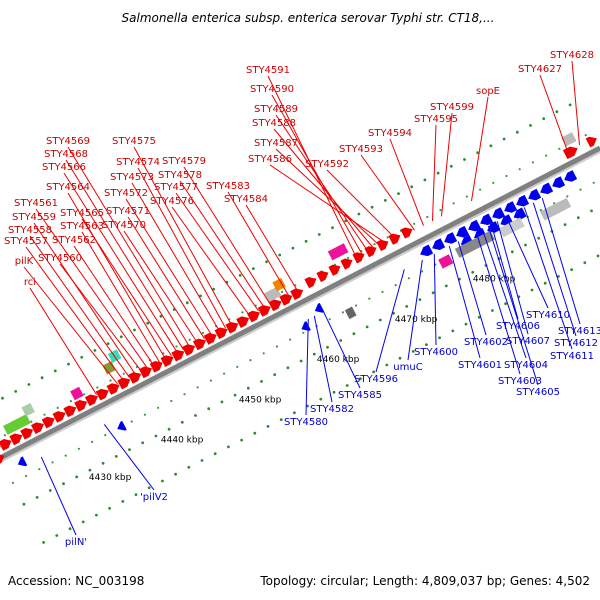 This screenshot has height=600, width=600. What do you see at coordinates (60, 258) in the screenshot?
I see `gene-label: STY4560` at bounding box center [60, 258].